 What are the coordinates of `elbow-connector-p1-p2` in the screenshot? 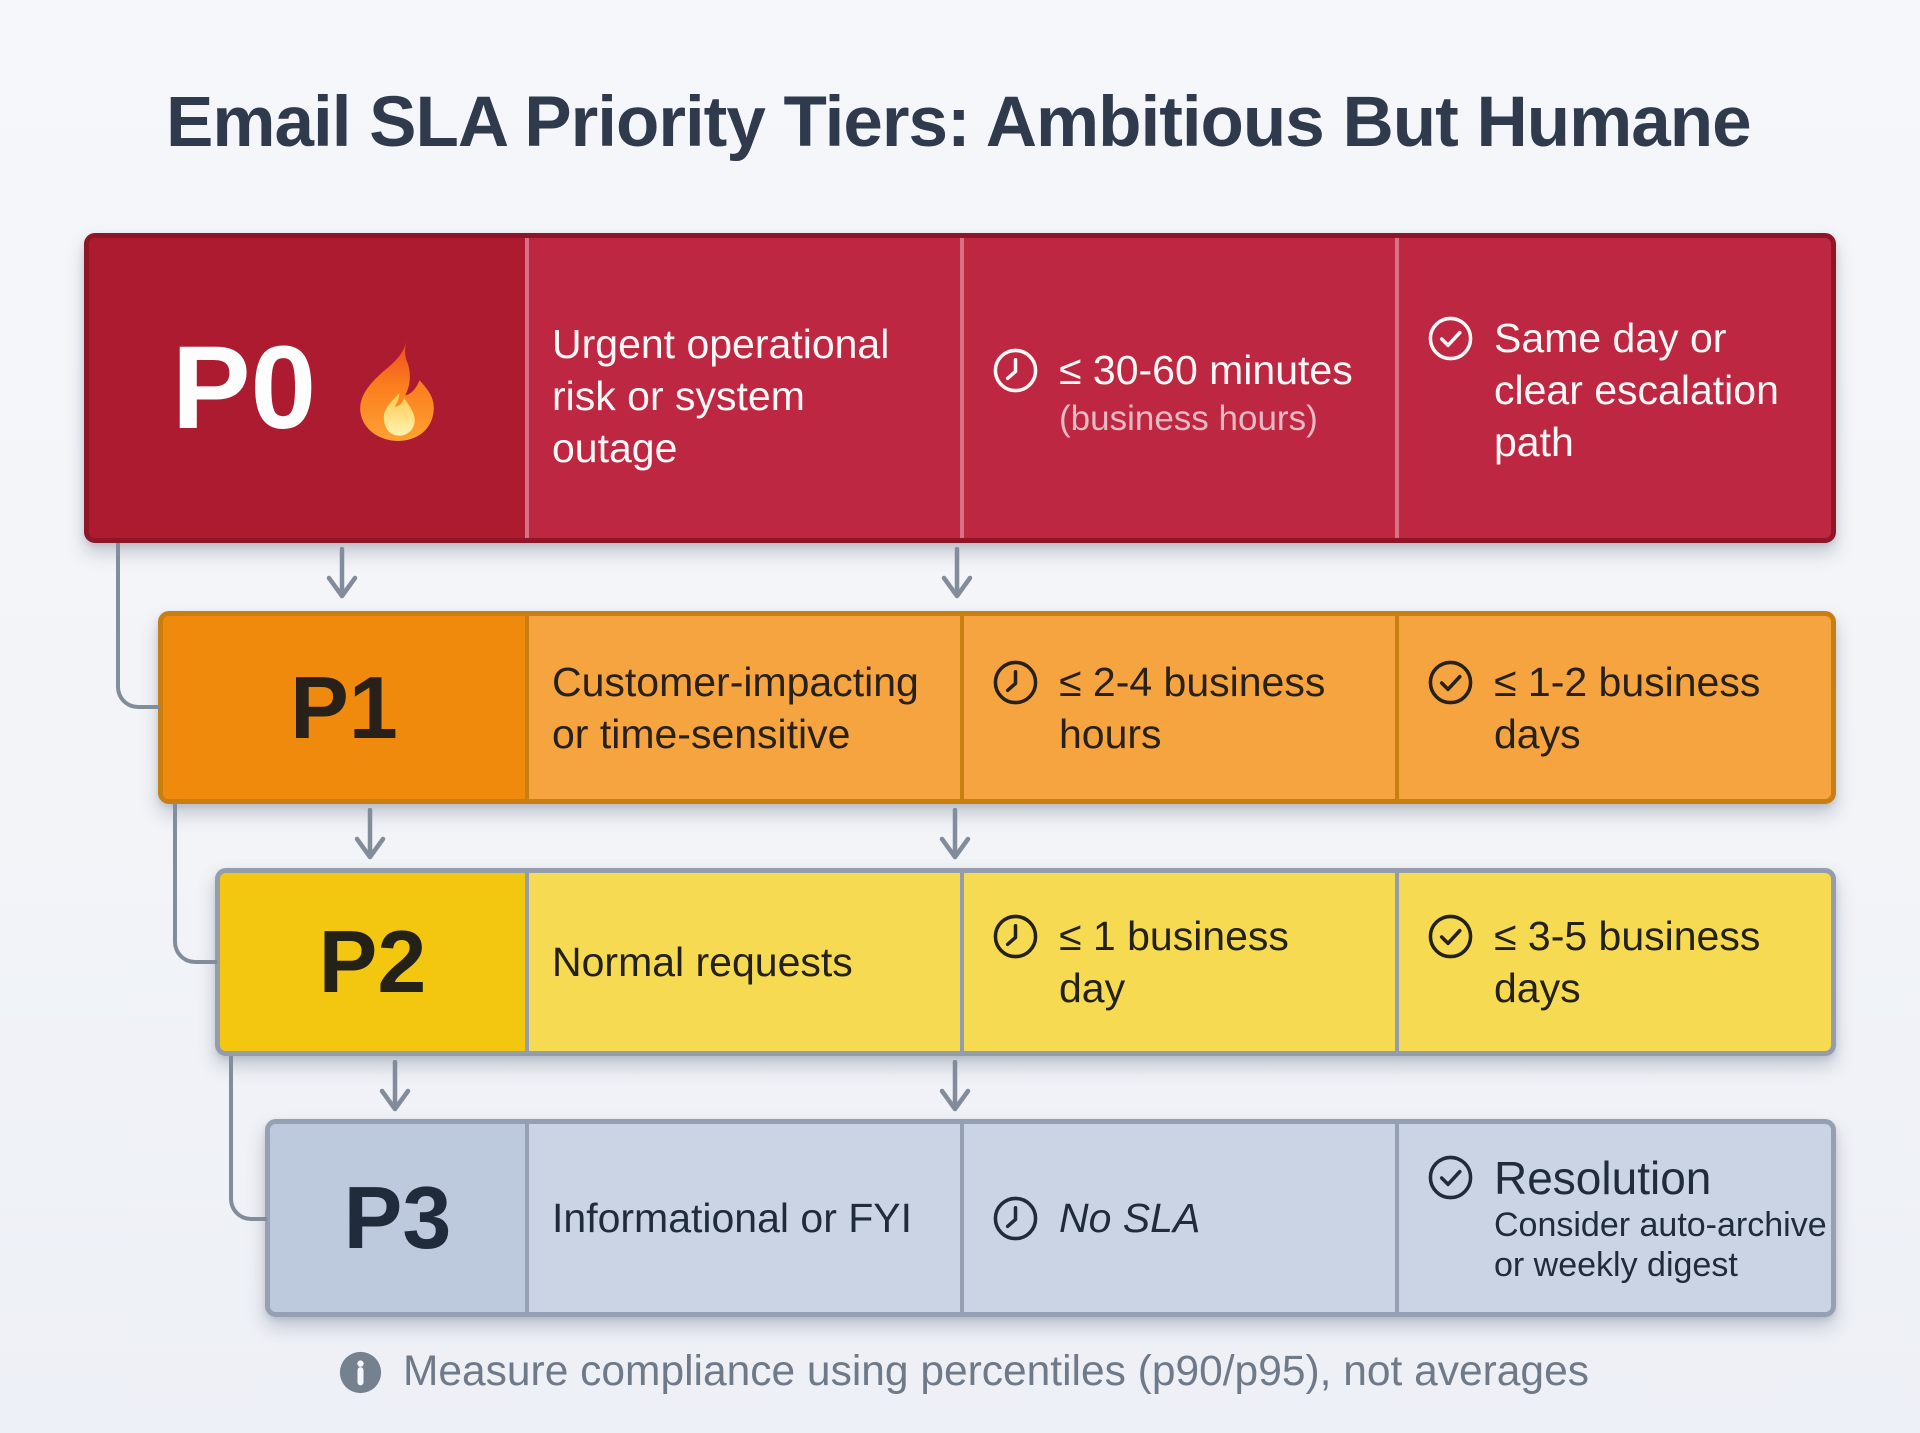 It's located at (195, 884).